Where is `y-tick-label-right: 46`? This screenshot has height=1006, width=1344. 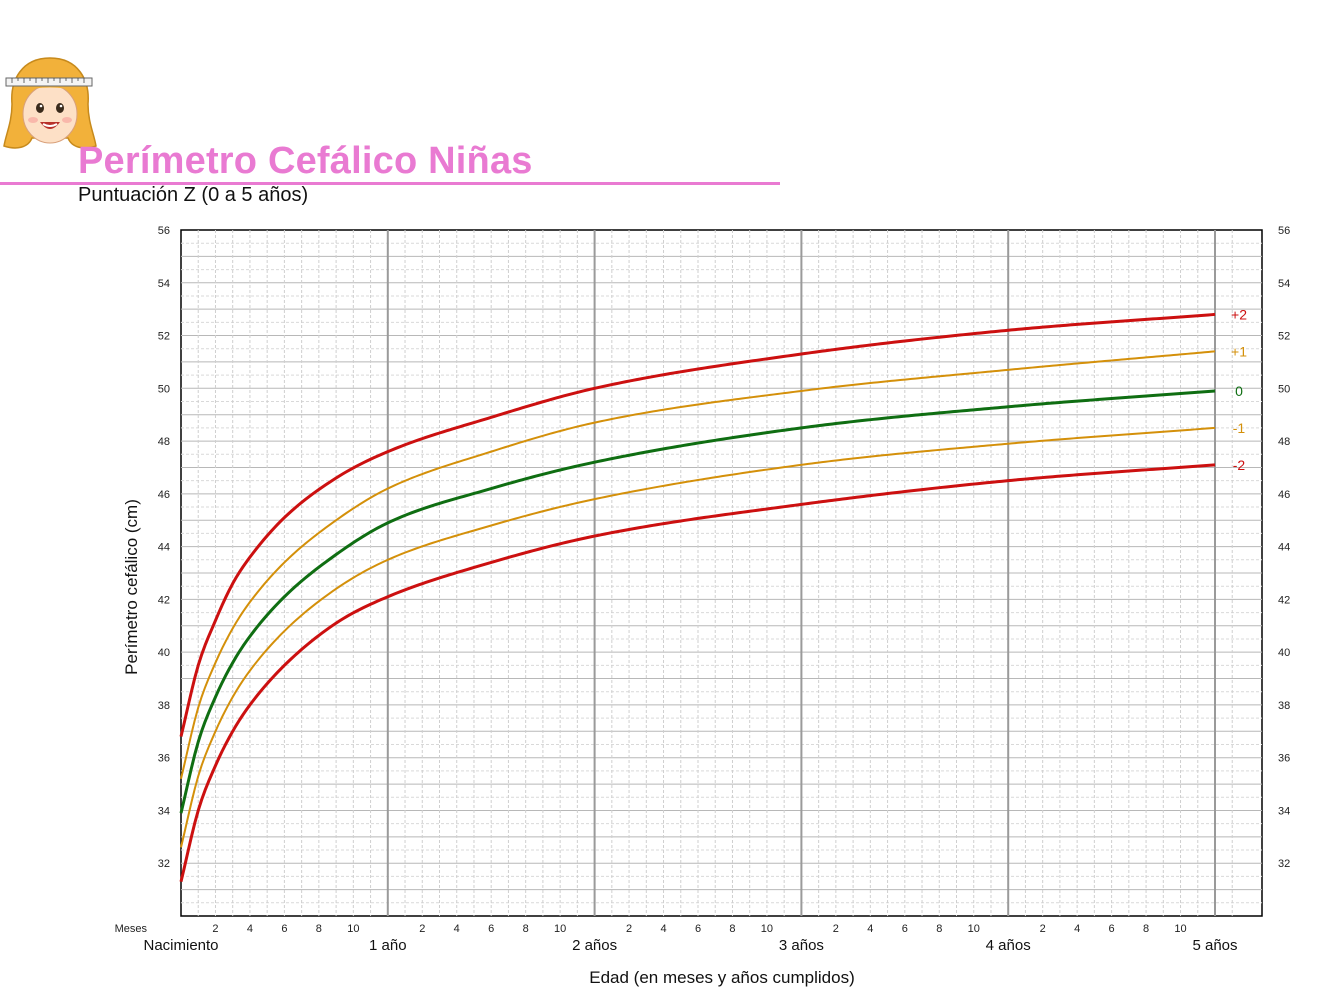
y-tick-label-right: 46 is located at coordinates (1284, 495).